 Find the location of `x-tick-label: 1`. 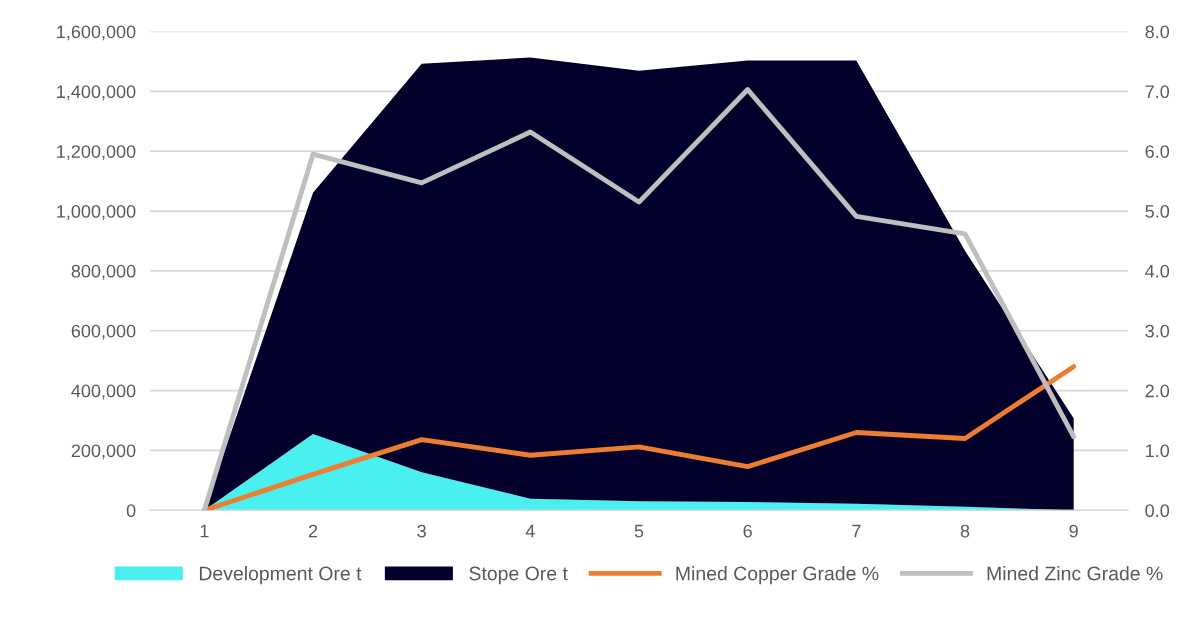

x-tick-label: 1 is located at coordinates (204, 531).